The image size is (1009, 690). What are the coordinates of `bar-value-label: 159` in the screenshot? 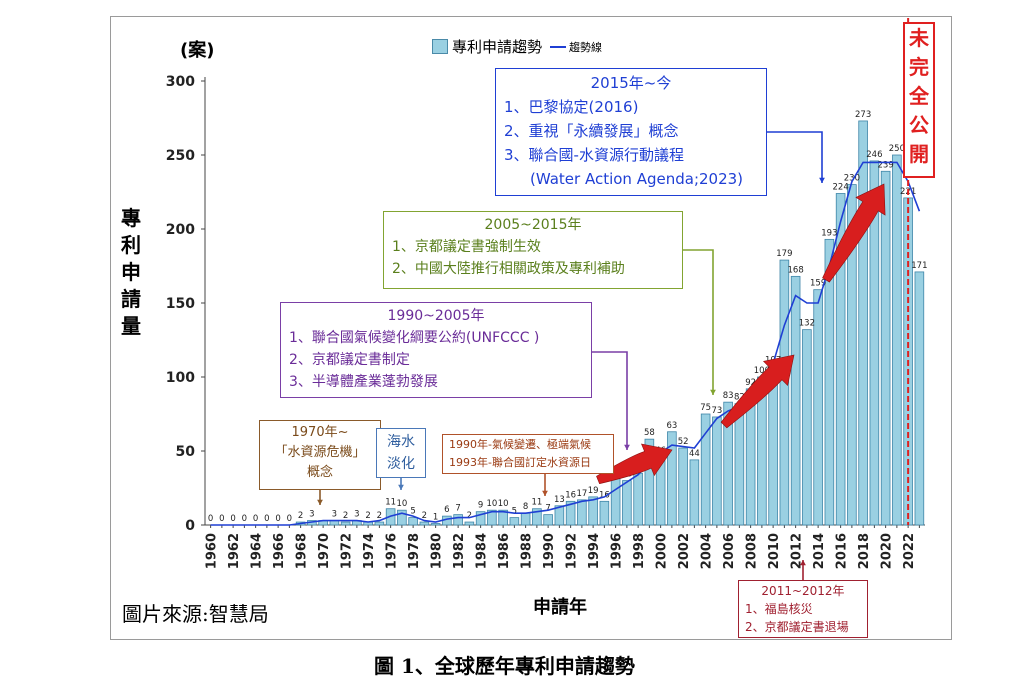 It's located at (818, 284).